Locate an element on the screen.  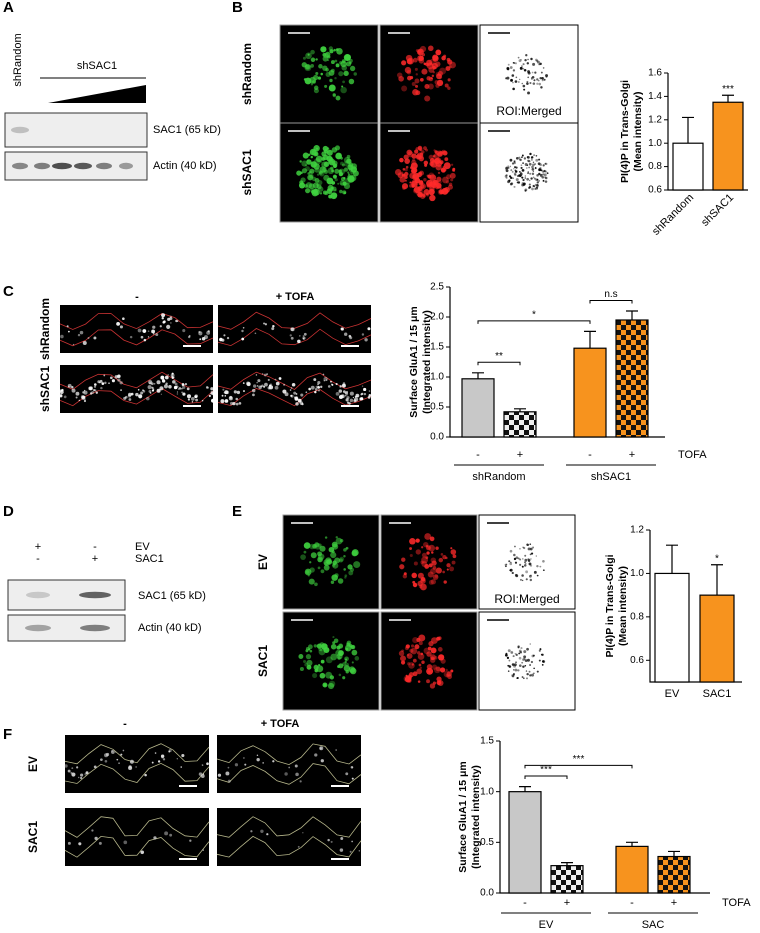
group-label: EV is located at coordinates (546, 925).